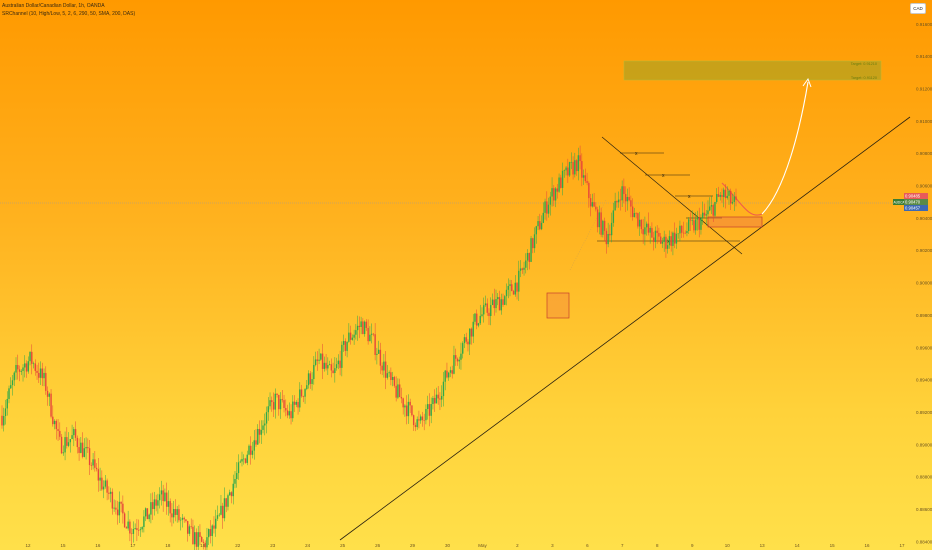 The image size is (932, 550). What do you see at coordinates (672, 195) in the screenshot?
I see `descending-flag-line` at bounding box center [672, 195].